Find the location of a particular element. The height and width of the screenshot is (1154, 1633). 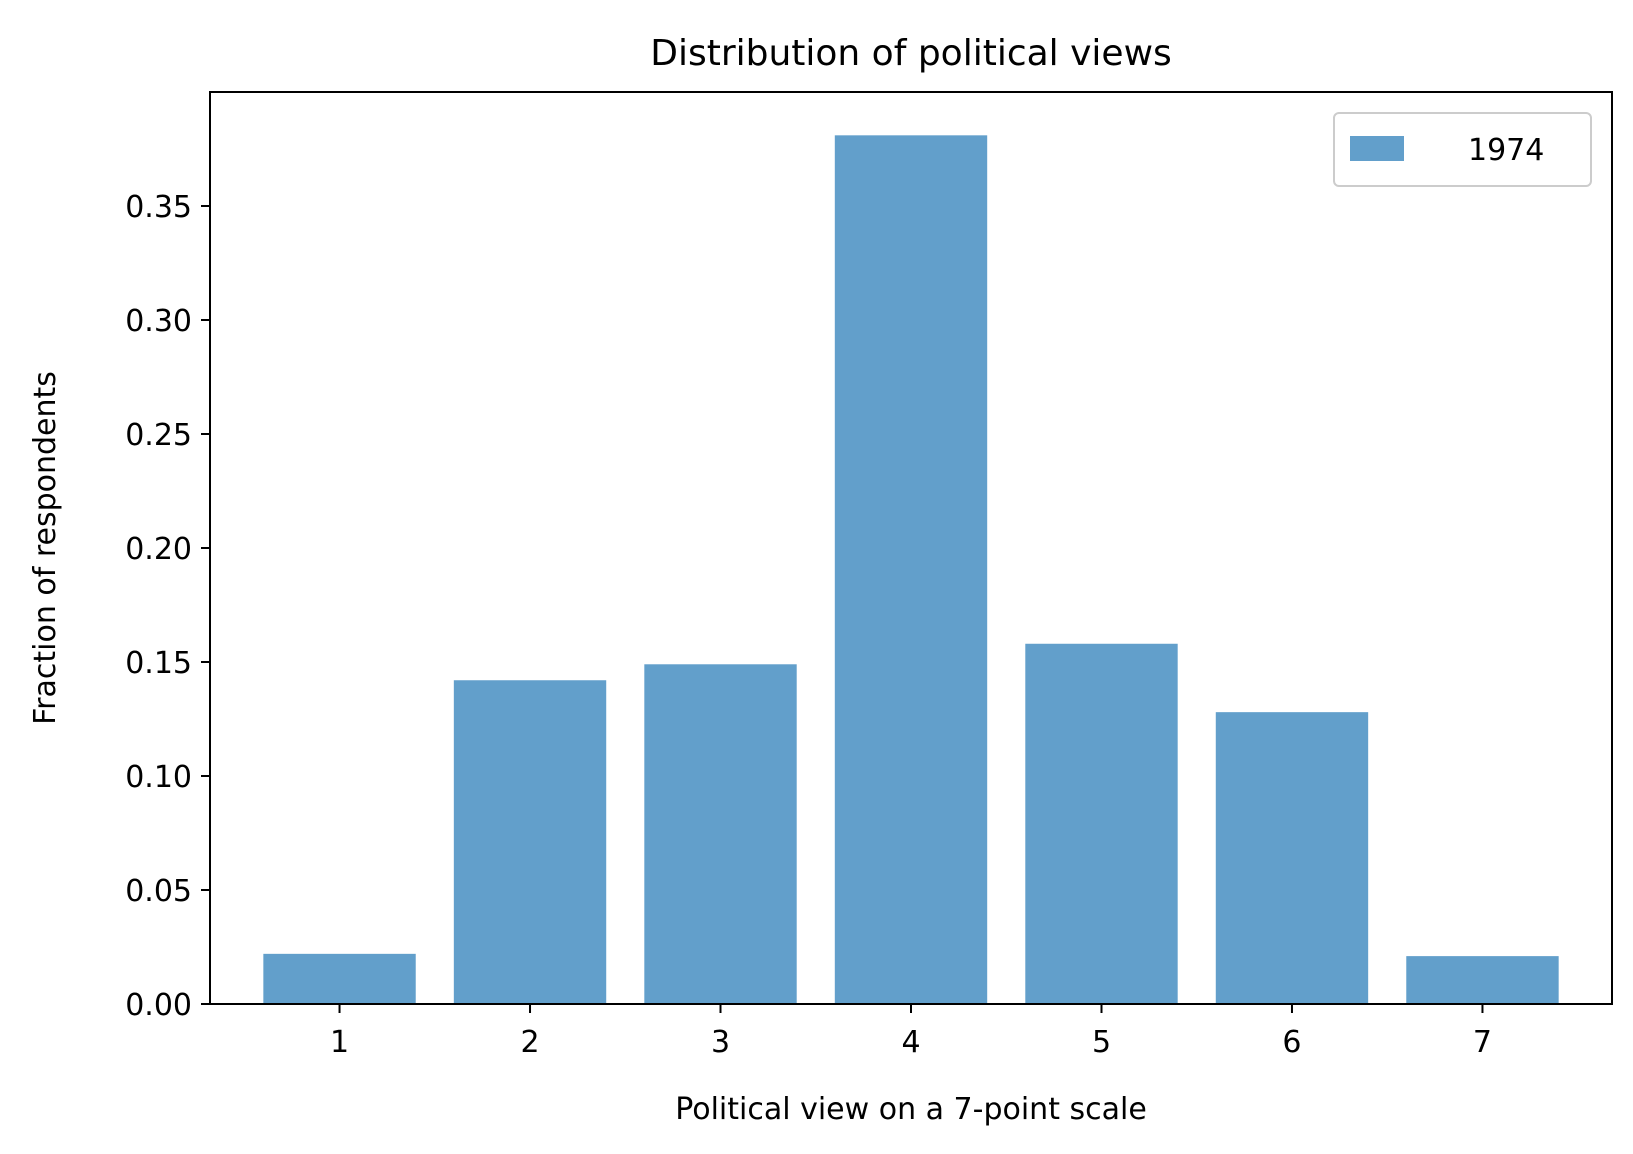

y-tick-label: 0.30 is located at coordinates (158, 321).